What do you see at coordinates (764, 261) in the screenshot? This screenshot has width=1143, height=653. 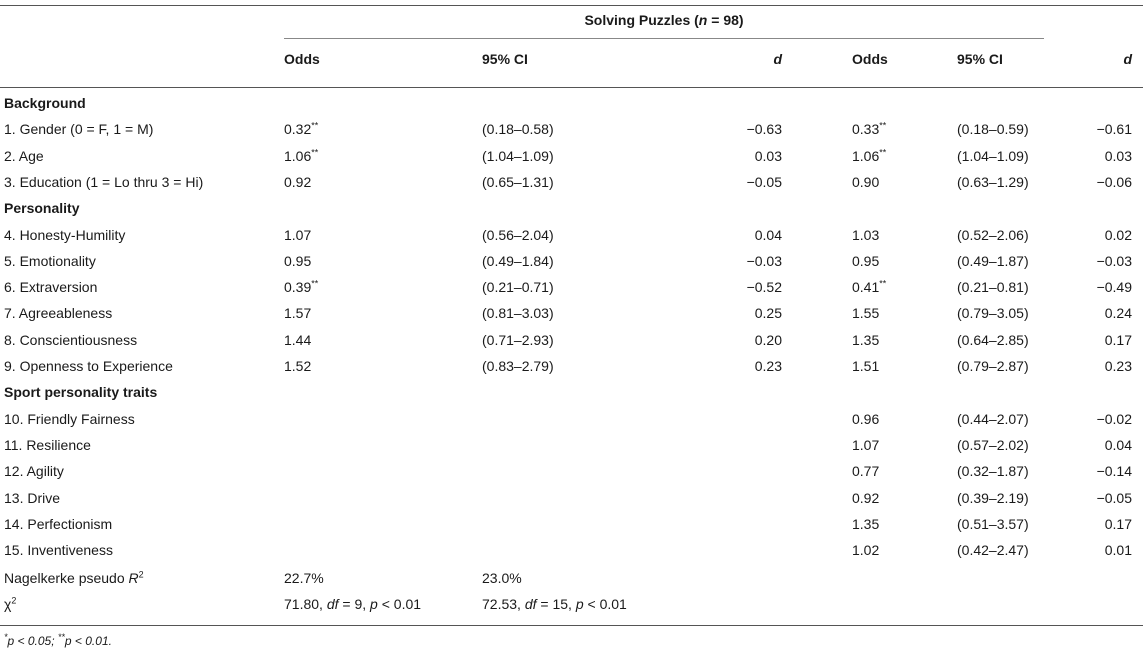 I see `effect-d-1: −0.03` at bounding box center [764, 261].